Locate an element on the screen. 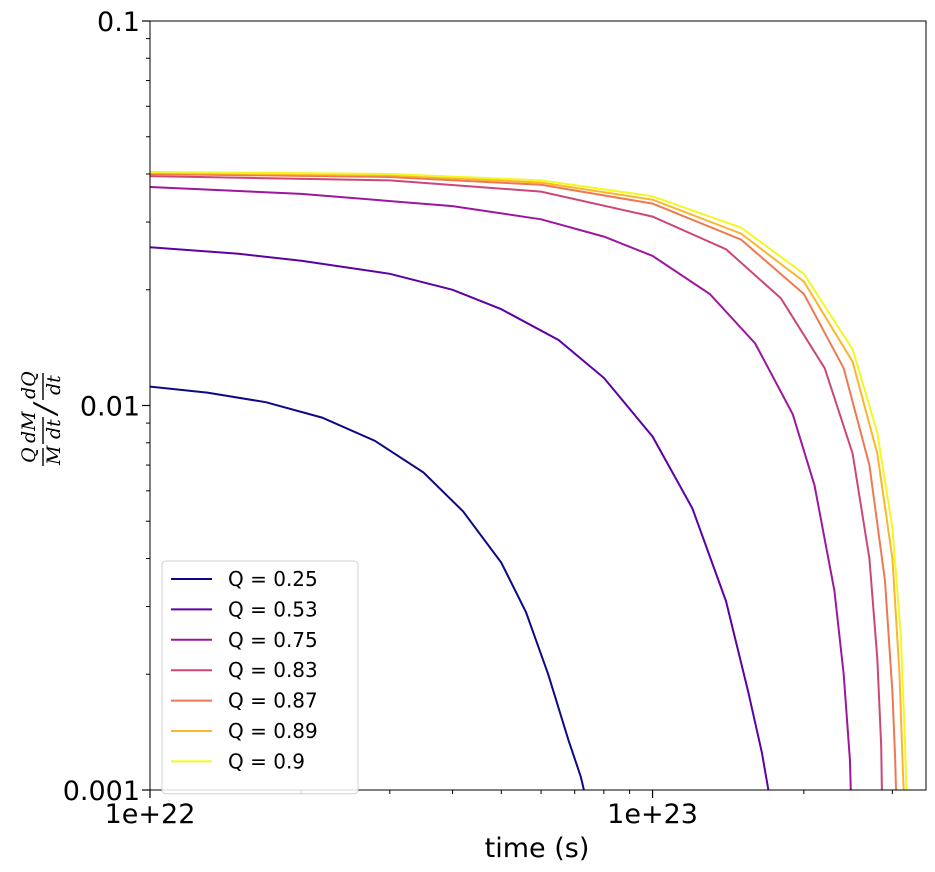 Image resolution: width=935 pixels, height=872 pixels. ylabel-den-mid: dt is located at coordinates (54, 429).